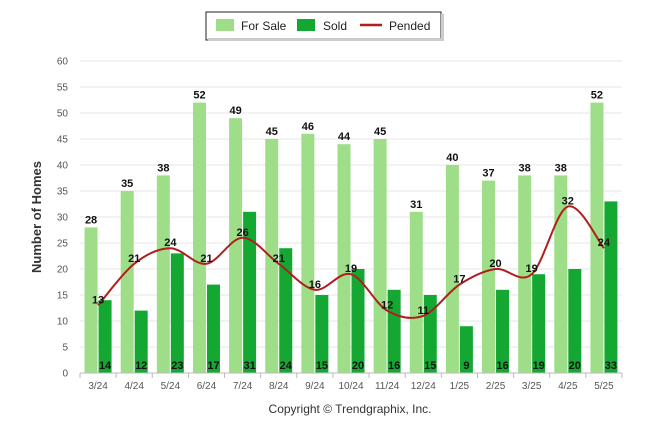  I want to click on x-tick-label: 11/24, so click(387, 386).